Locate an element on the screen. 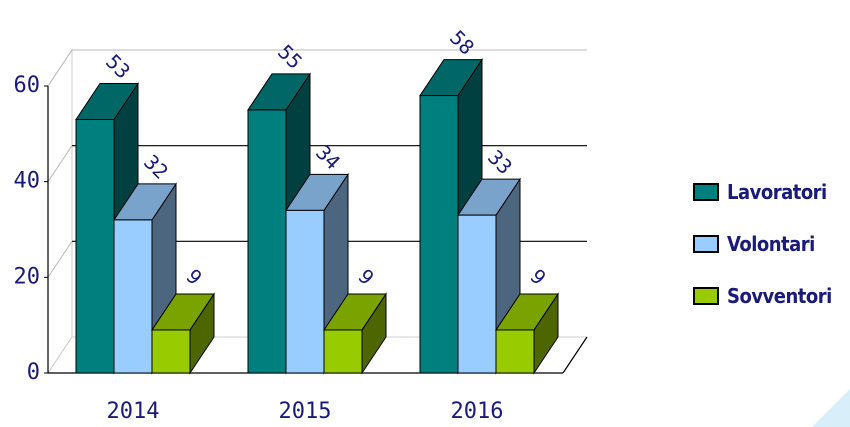  y-tick-label-0: 0 is located at coordinates (33, 372).